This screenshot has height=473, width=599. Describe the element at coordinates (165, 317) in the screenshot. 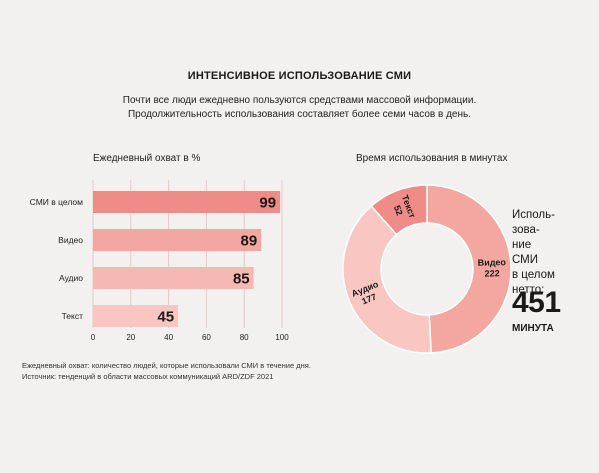

I see `value-label: 45` at that location.